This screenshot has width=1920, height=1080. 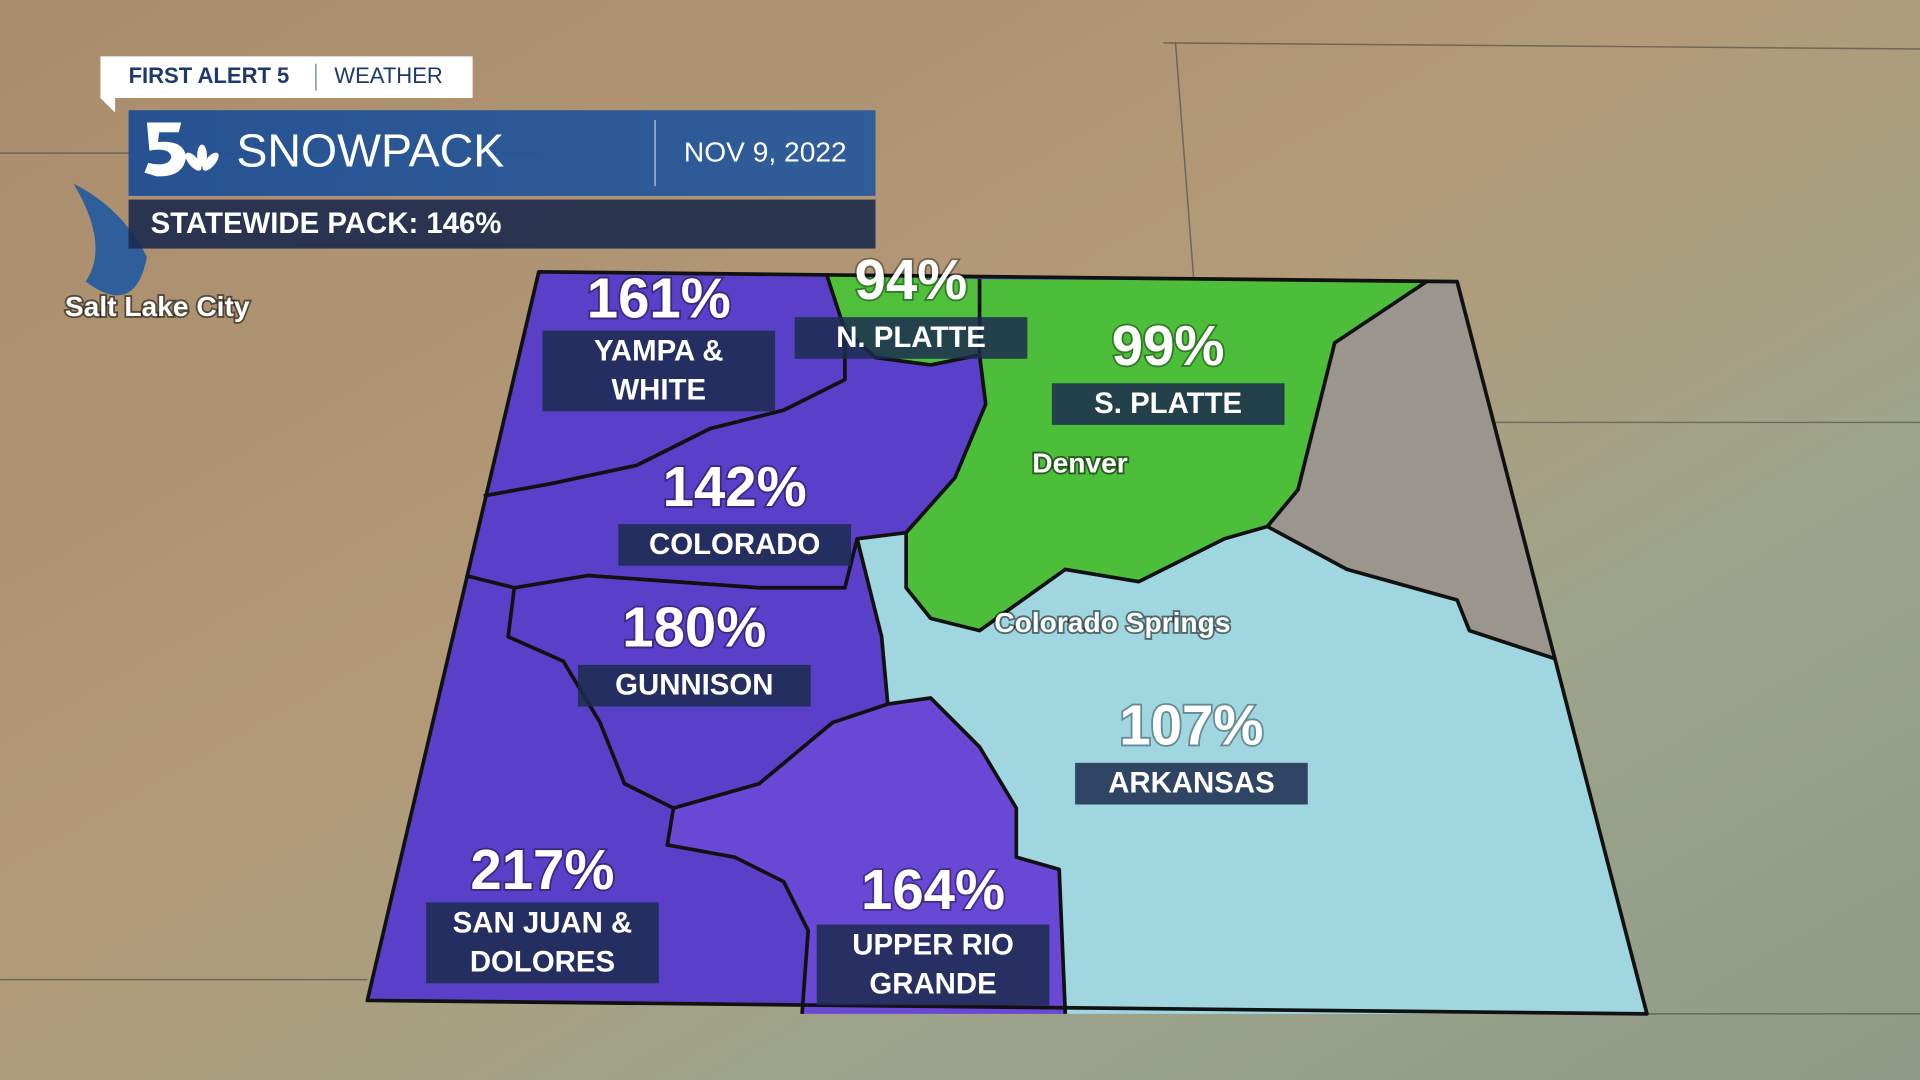 I want to click on basin-percent: 164%, so click(x=933, y=889).